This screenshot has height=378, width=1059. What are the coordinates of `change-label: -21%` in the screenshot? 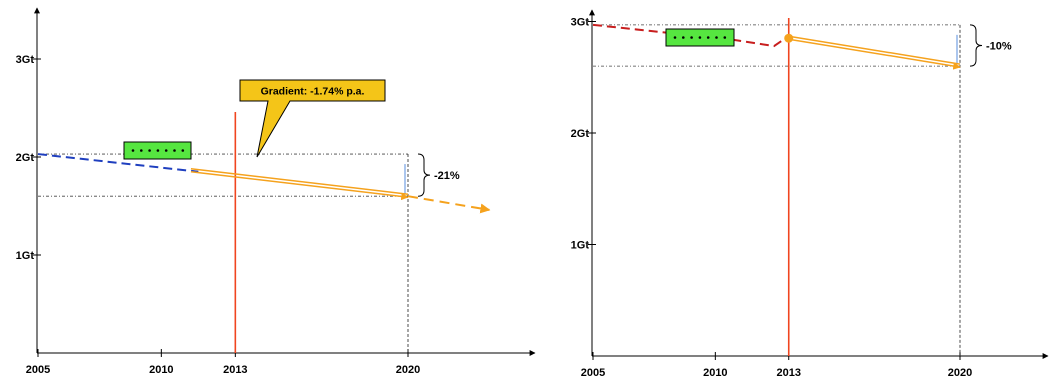 It's located at (447, 176).